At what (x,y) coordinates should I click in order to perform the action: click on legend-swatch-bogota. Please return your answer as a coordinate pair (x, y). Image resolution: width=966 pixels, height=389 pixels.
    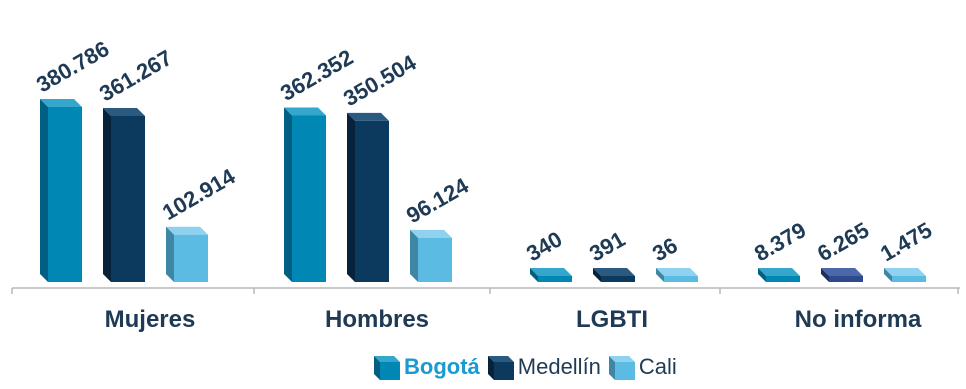
    Looking at the image, I should click on (387, 368).